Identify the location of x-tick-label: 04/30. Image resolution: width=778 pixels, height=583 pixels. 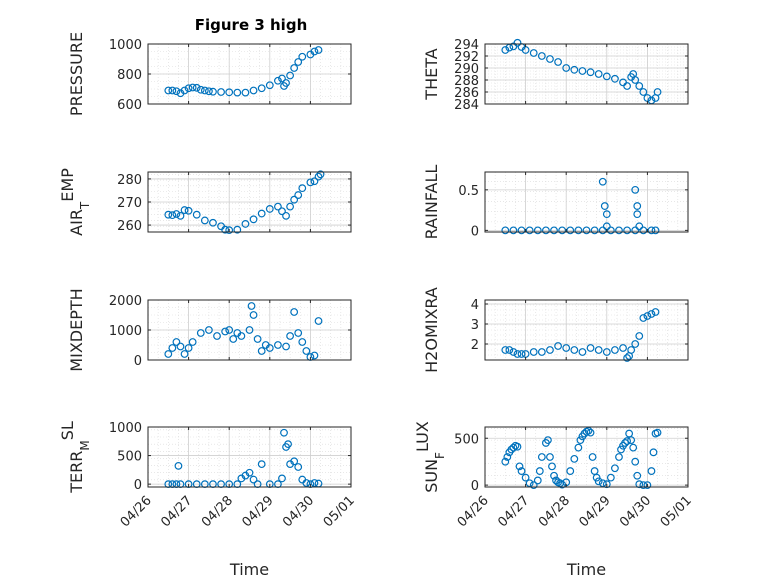
(635, 511).